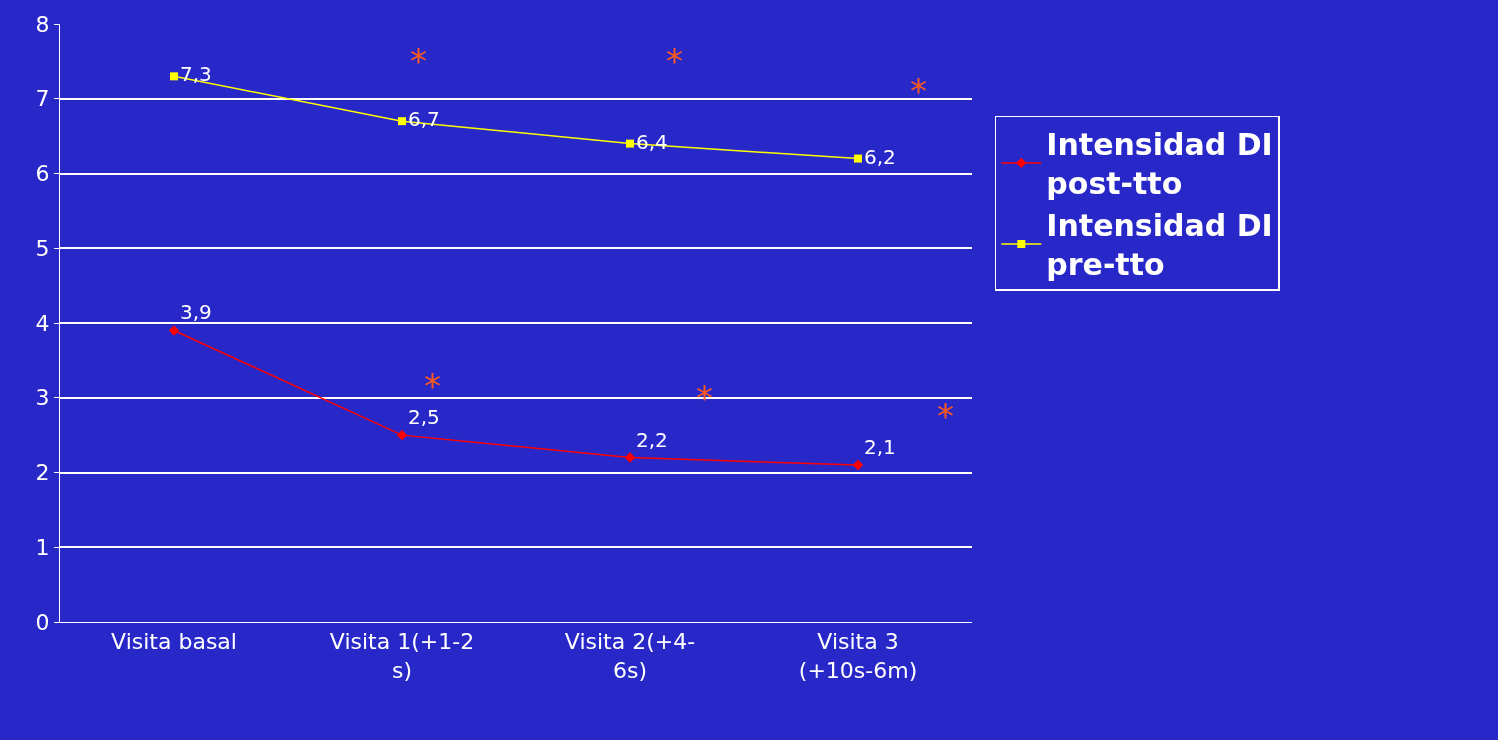 Image resolution: width=1498 pixels, height=740 pixels. Describe the element at coordinates (424, 417) in the screenshot. I see `data-label: 2,5` at that location.